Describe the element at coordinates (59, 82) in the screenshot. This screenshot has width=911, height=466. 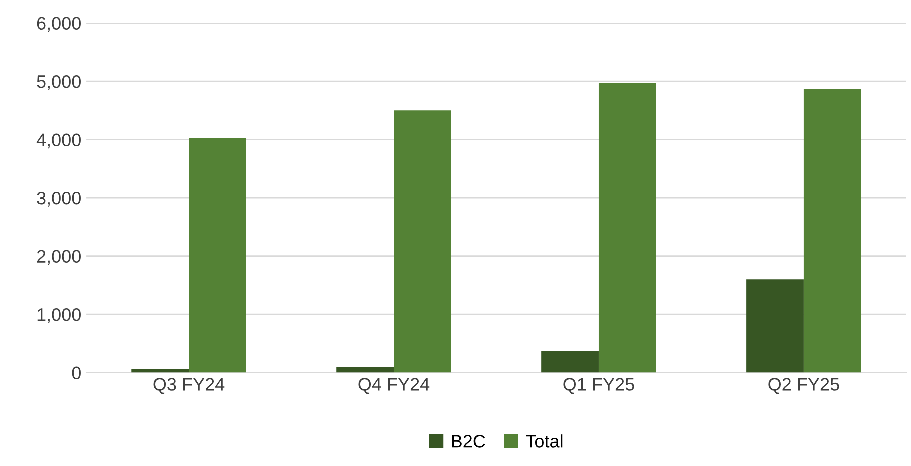
I see `y-tick-label: 5,000` at that location.